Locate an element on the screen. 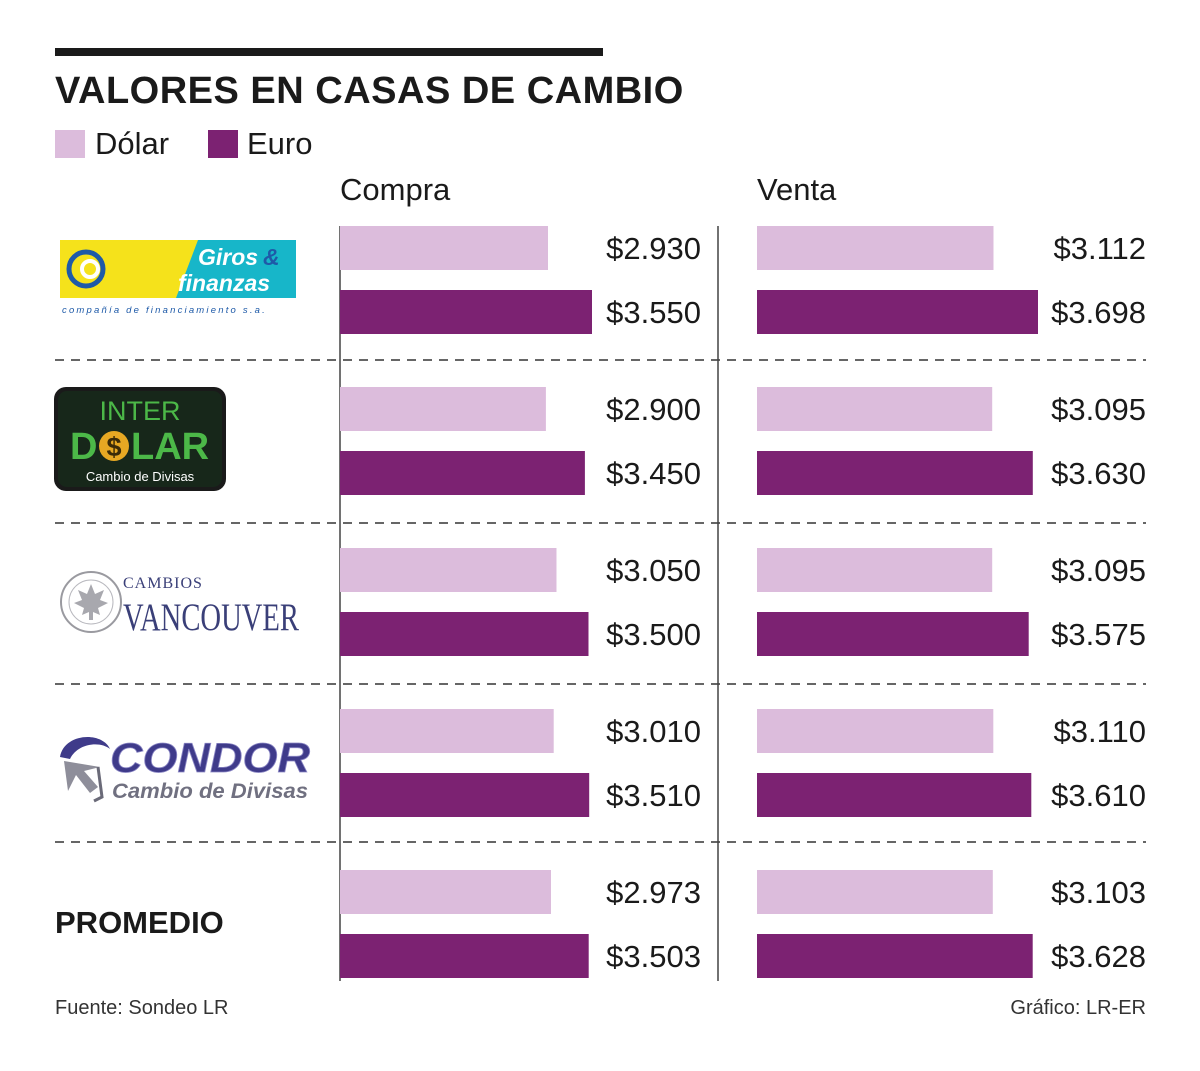 Image resolution: width=1200 pixels, height=1071 pixels. value-label-compra-interdolar-dolar: $2.900 is located at coordinates (653, 409).